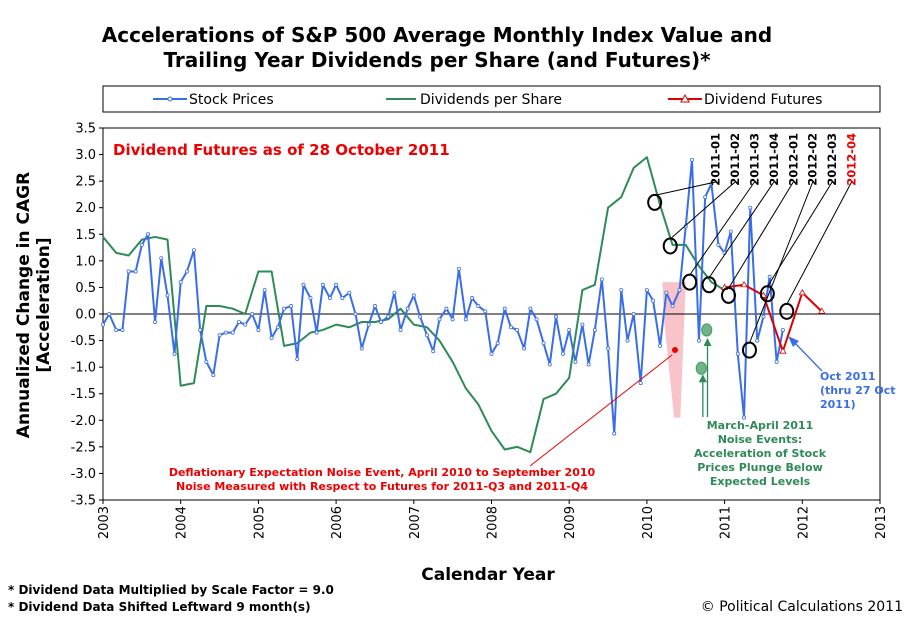 The height and width of the screenshot is (623, 911). I want to click on y-tick-label: 2.0, so click(85, 208).